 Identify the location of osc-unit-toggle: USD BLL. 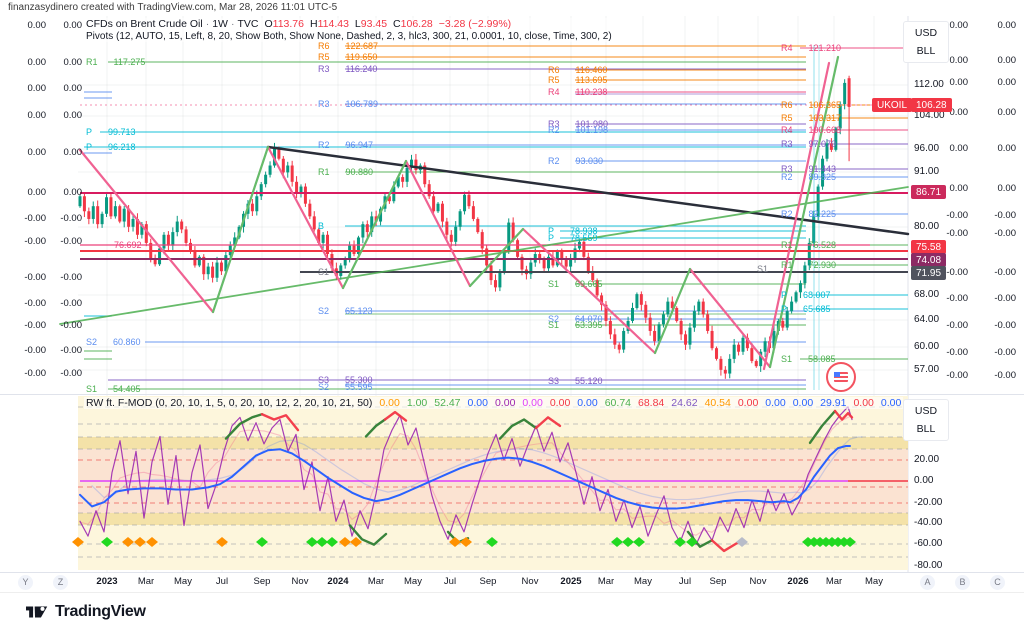
(926, 420).